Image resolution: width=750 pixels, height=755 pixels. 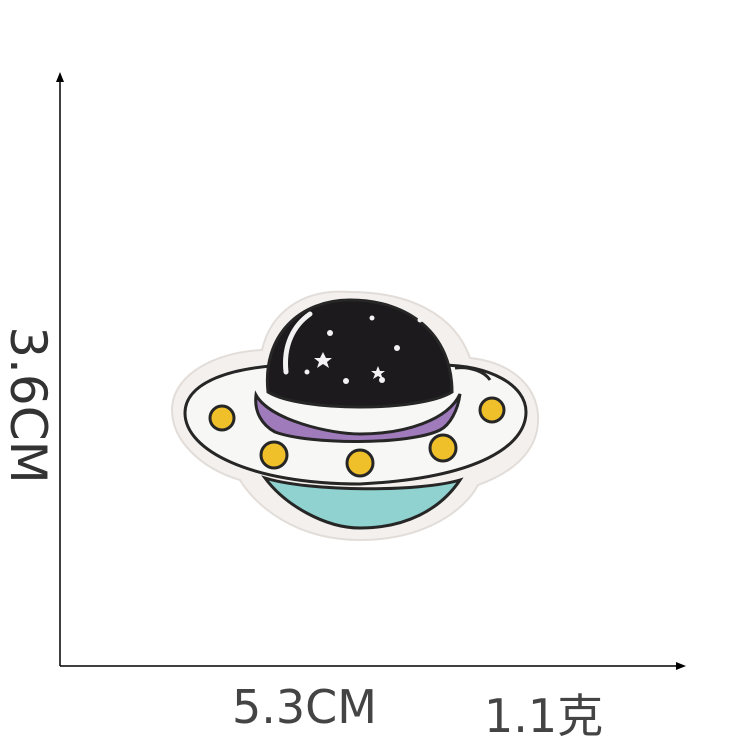 What do you see at coordinates (28, 405) in the screenshot?
I see `height-dimension-label: 3.6CM` at bounding box center [28, 405].